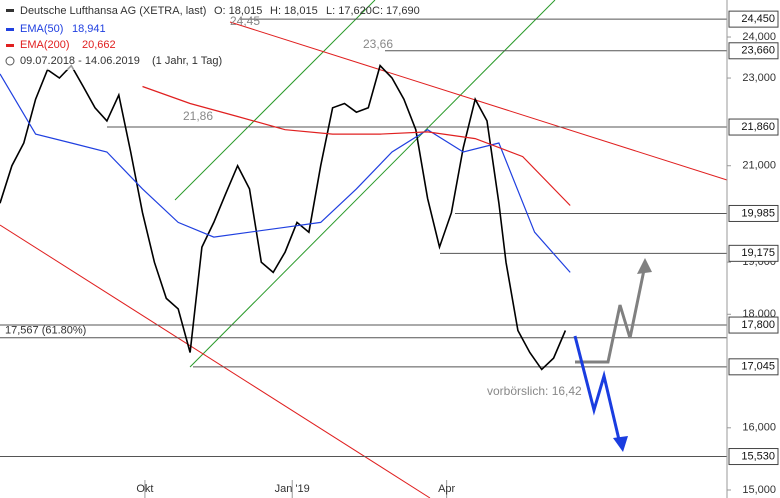 This screenshot has width=780, height=498. What do you see at coordinates (115, 35) in the screenshot?
I see `legend-bg` at bounding box center [115, 35].